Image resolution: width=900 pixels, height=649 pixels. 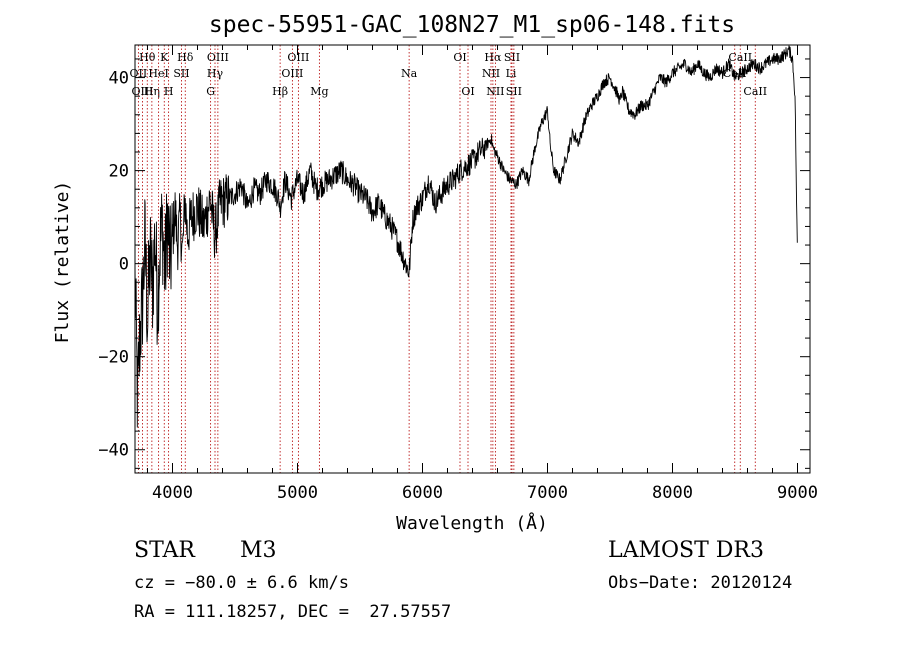 What do you see at coordinates (147, 57) in the screenshot?
I see `line-label: Hθ` at bounding box center [147, 57].